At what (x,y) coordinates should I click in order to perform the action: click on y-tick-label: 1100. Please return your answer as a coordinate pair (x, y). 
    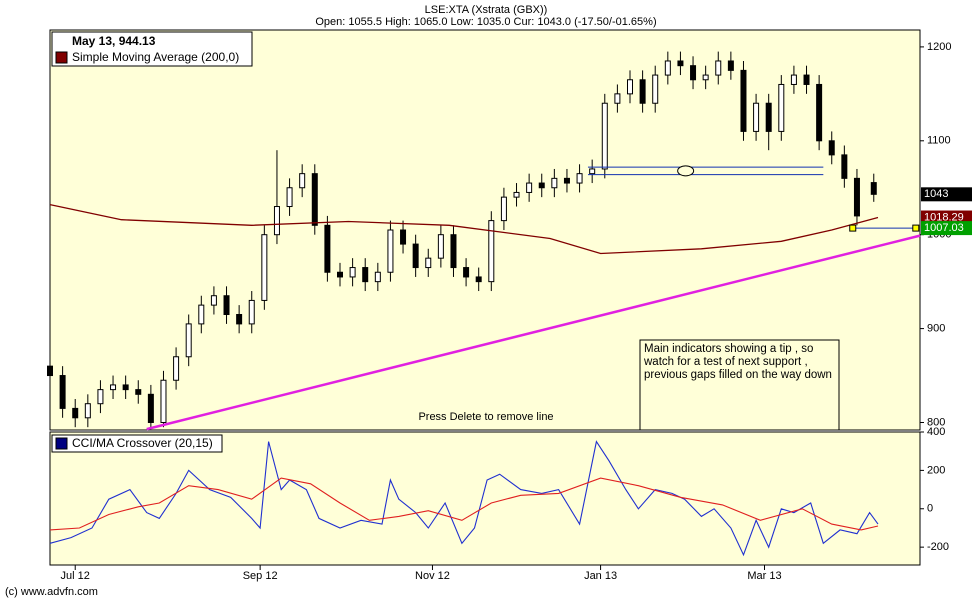
    Looking at the image, I should click on (939, 141).